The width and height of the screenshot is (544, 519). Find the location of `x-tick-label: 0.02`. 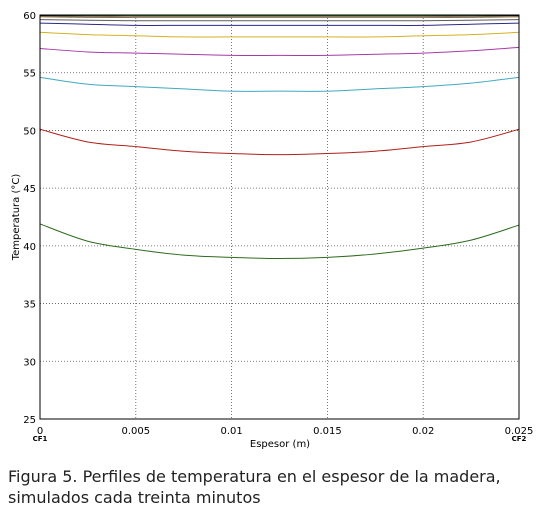

x-tick-label: 0.02 is located at coordinates (423, 431).